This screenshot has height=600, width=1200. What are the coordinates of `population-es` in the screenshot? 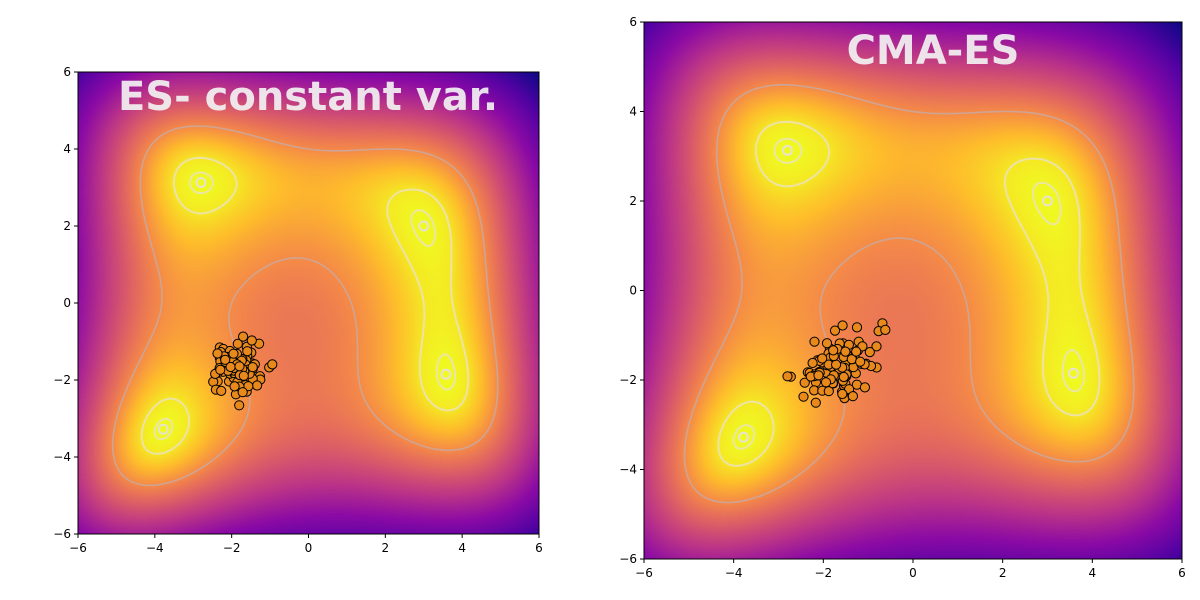 It's located at (243, 371).